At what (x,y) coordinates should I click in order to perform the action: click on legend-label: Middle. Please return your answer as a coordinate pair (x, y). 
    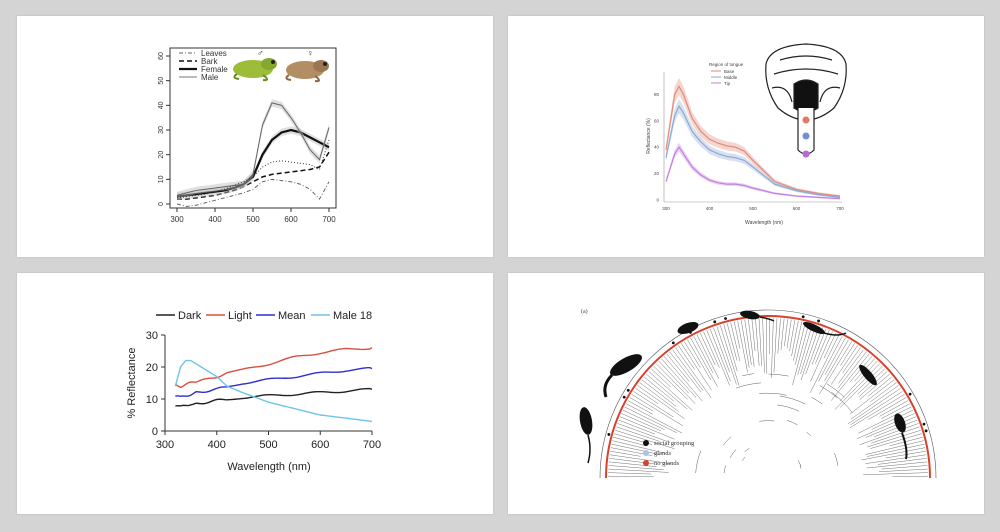
    Looking at the image, I should click on (731, 77).